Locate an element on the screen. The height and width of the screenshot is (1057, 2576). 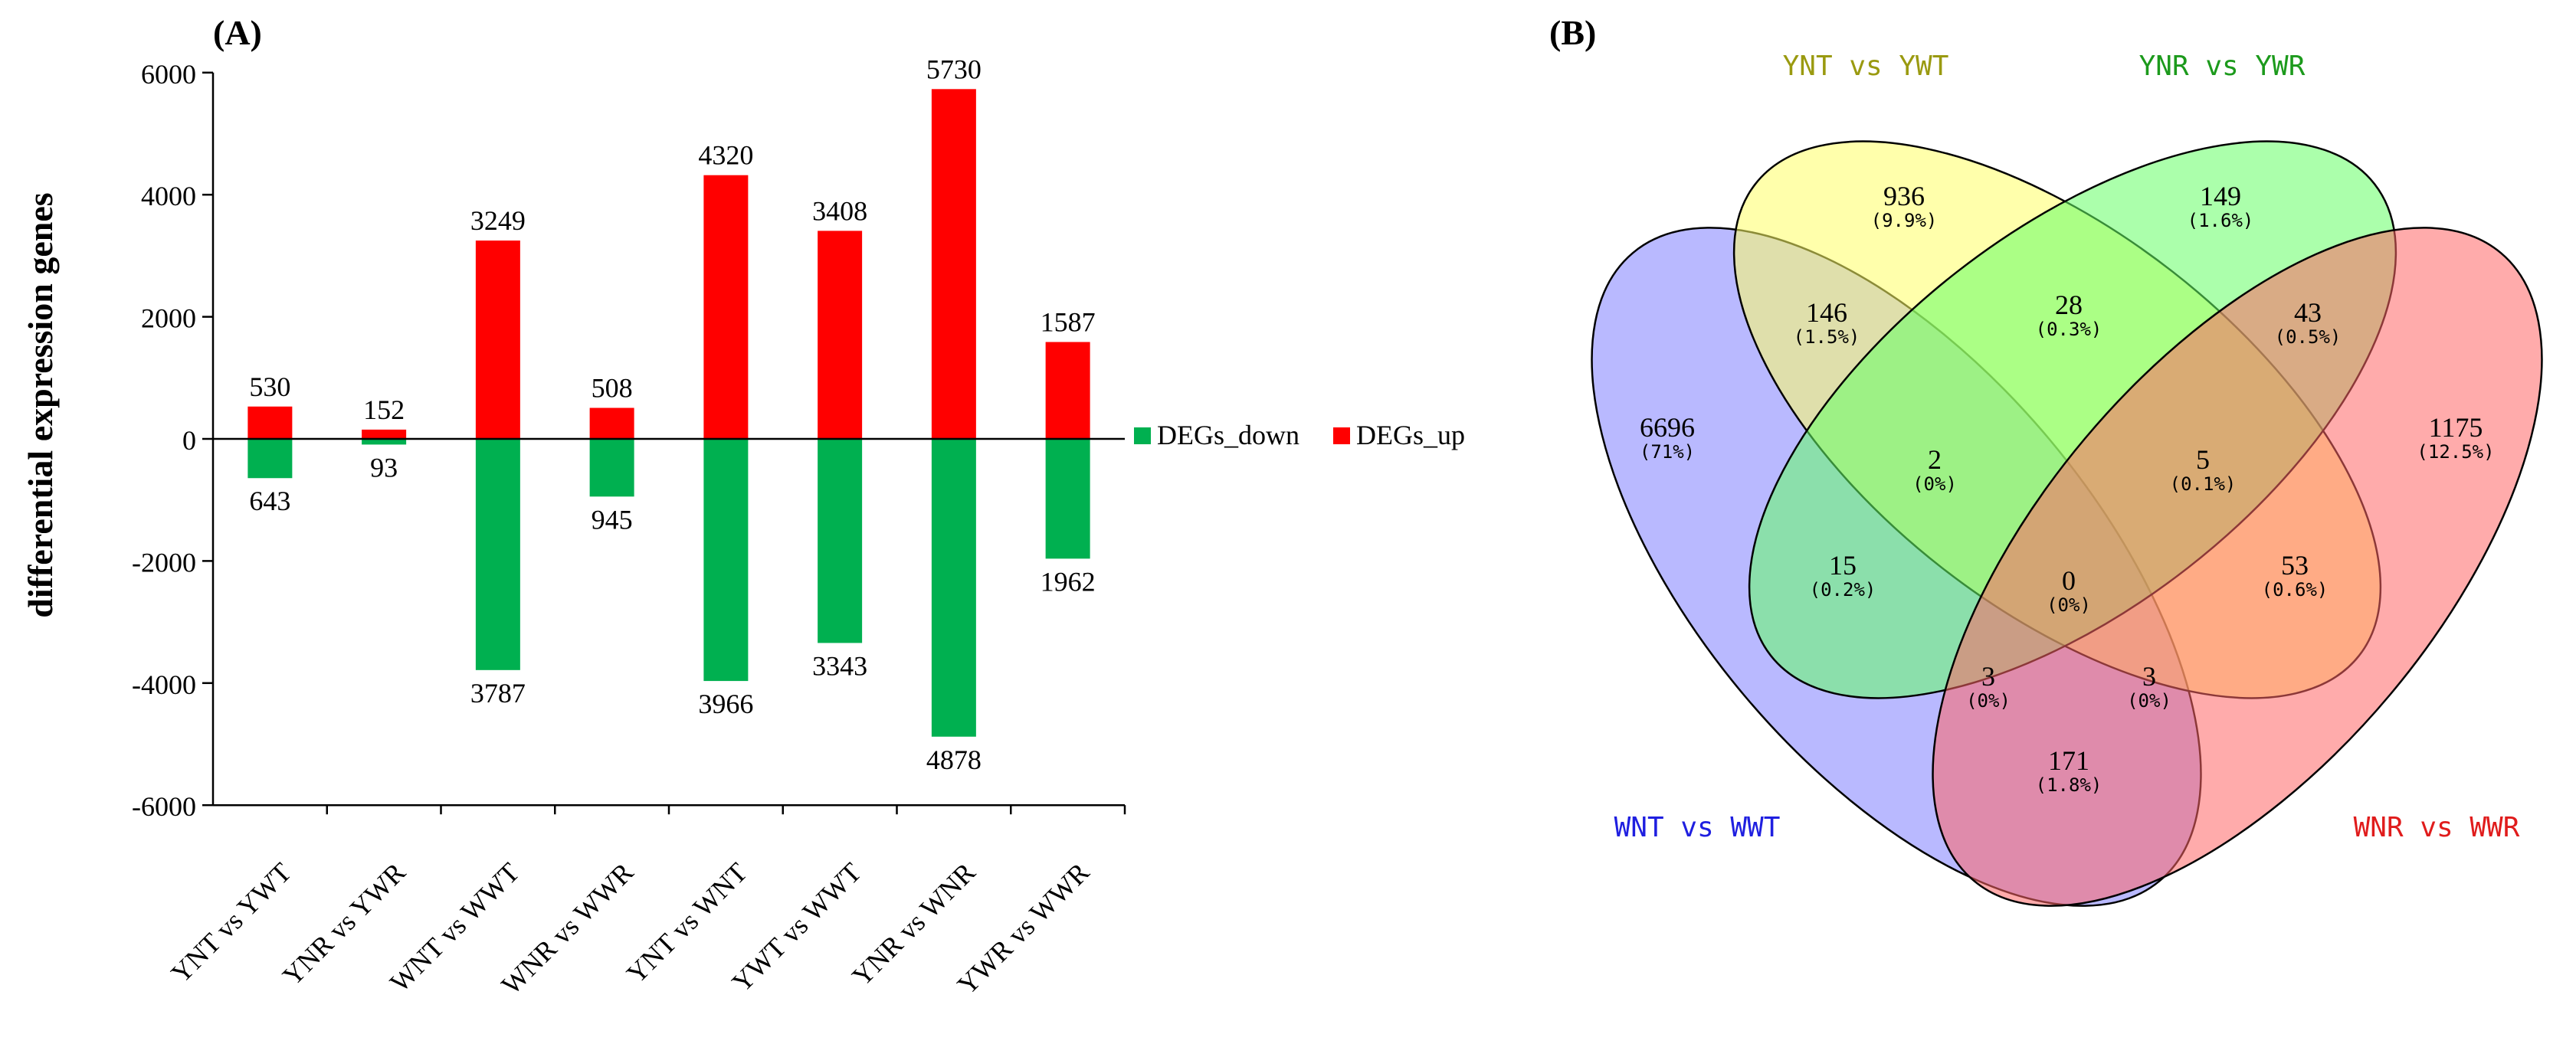
venn-region-count: 1175 is located at coordinates (2456, 427).